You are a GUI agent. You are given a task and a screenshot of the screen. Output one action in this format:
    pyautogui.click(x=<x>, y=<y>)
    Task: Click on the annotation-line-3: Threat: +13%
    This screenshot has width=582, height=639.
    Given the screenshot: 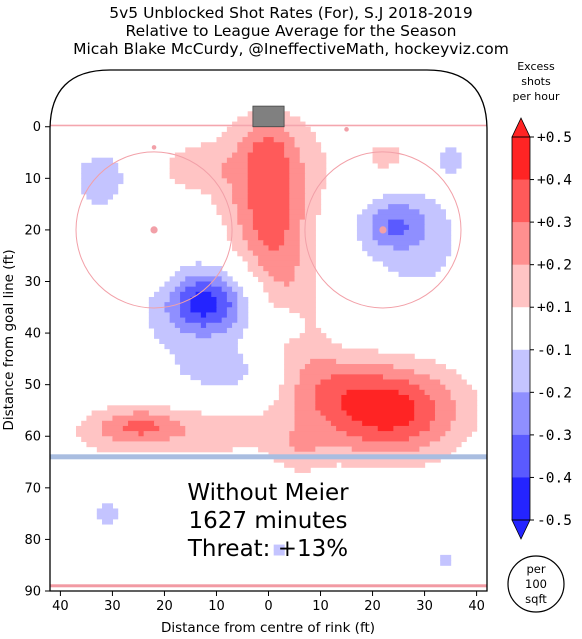 What is the action you would take?
    pyautogui.click(x=267, y=549)
    